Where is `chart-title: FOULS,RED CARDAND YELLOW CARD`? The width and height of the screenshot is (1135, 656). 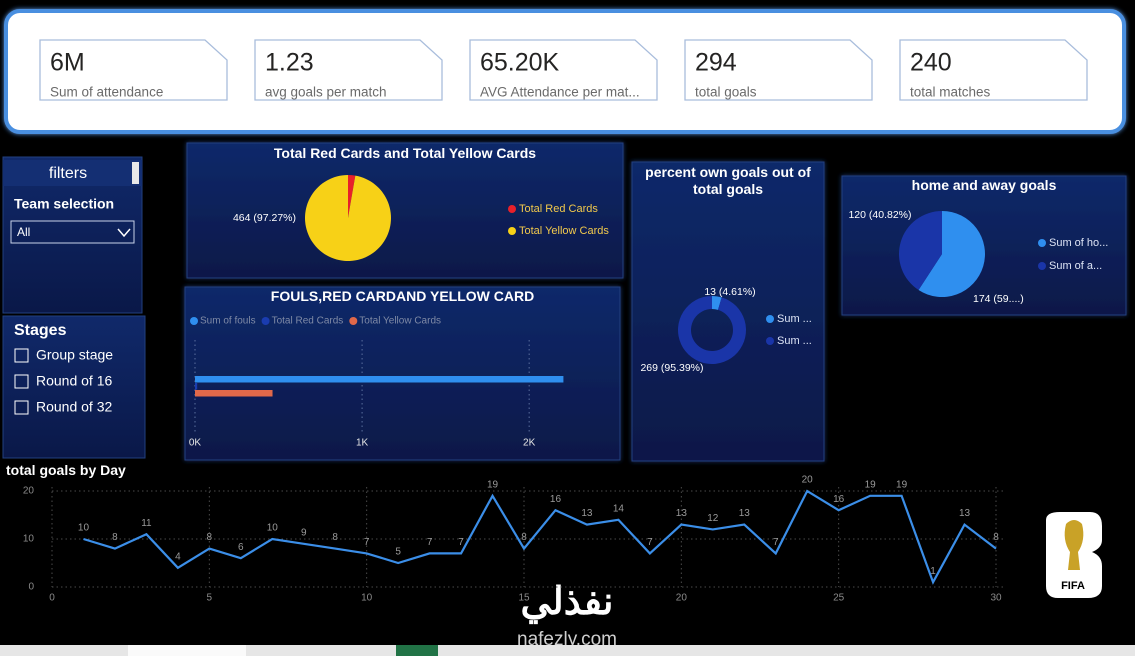
chart-title: FOULS,RED CARDAND YELLOW CARD is located at coordinates (402, 296).